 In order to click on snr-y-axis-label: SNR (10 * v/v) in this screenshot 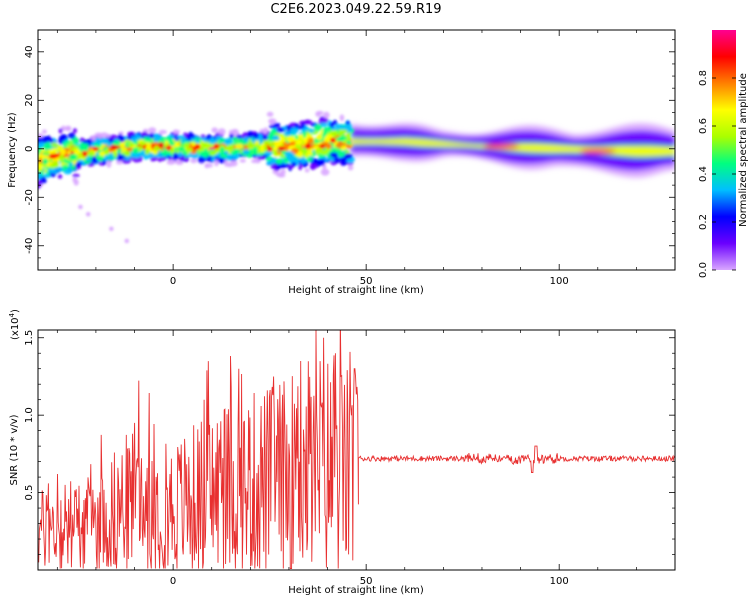, I will do `click(14, 449)`.